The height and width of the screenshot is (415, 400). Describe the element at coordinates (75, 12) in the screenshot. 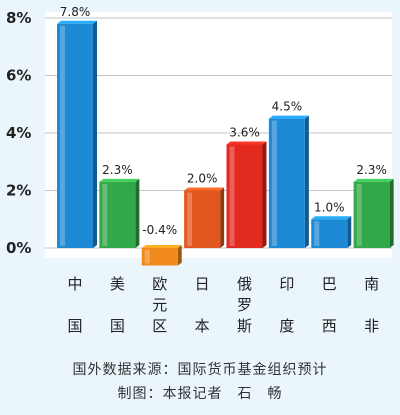

I see `value-label: 7.8%` at that location.